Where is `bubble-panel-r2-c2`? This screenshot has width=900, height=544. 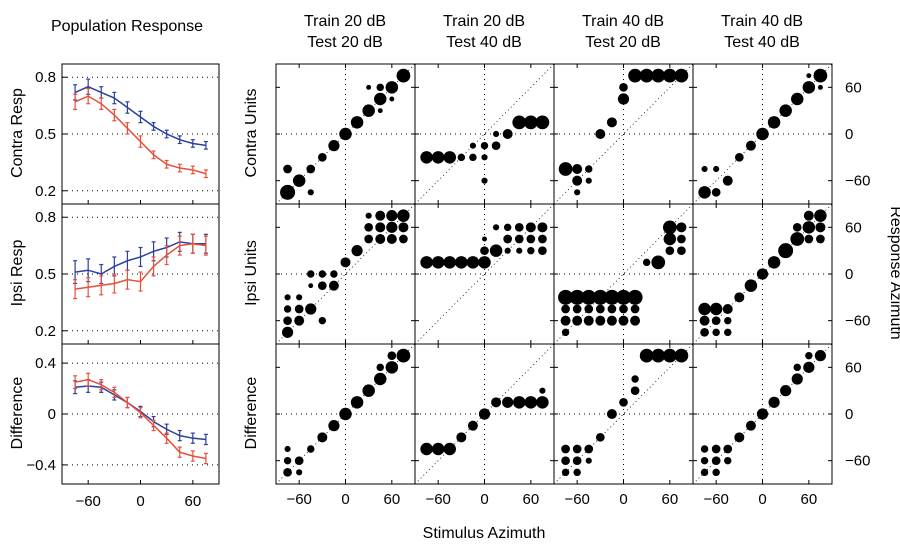
bubble-panel-r2-c2 is located at coordinates (484, 274).